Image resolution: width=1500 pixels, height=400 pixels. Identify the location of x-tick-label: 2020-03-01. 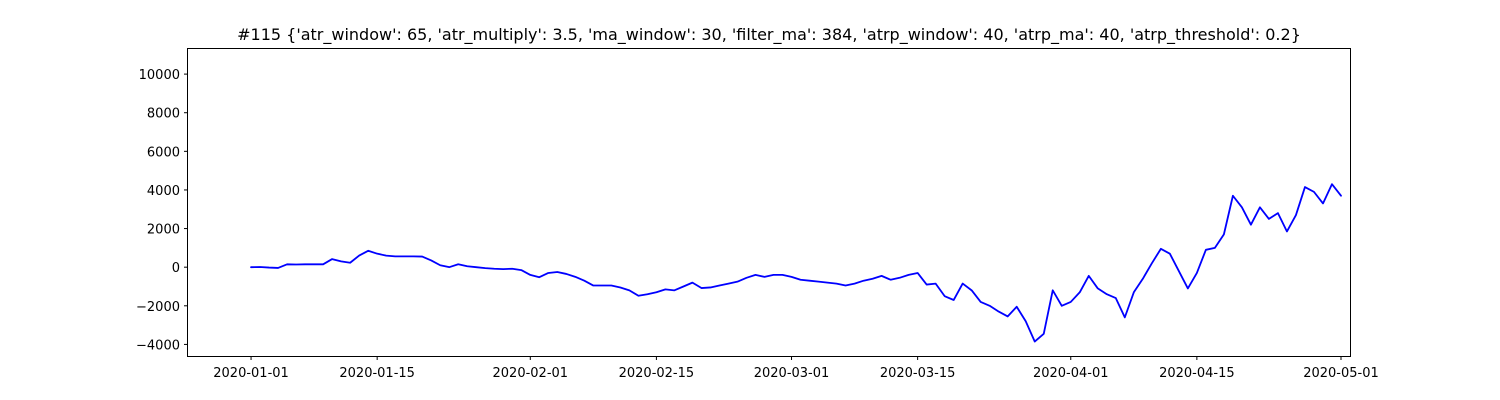
(792, 373).